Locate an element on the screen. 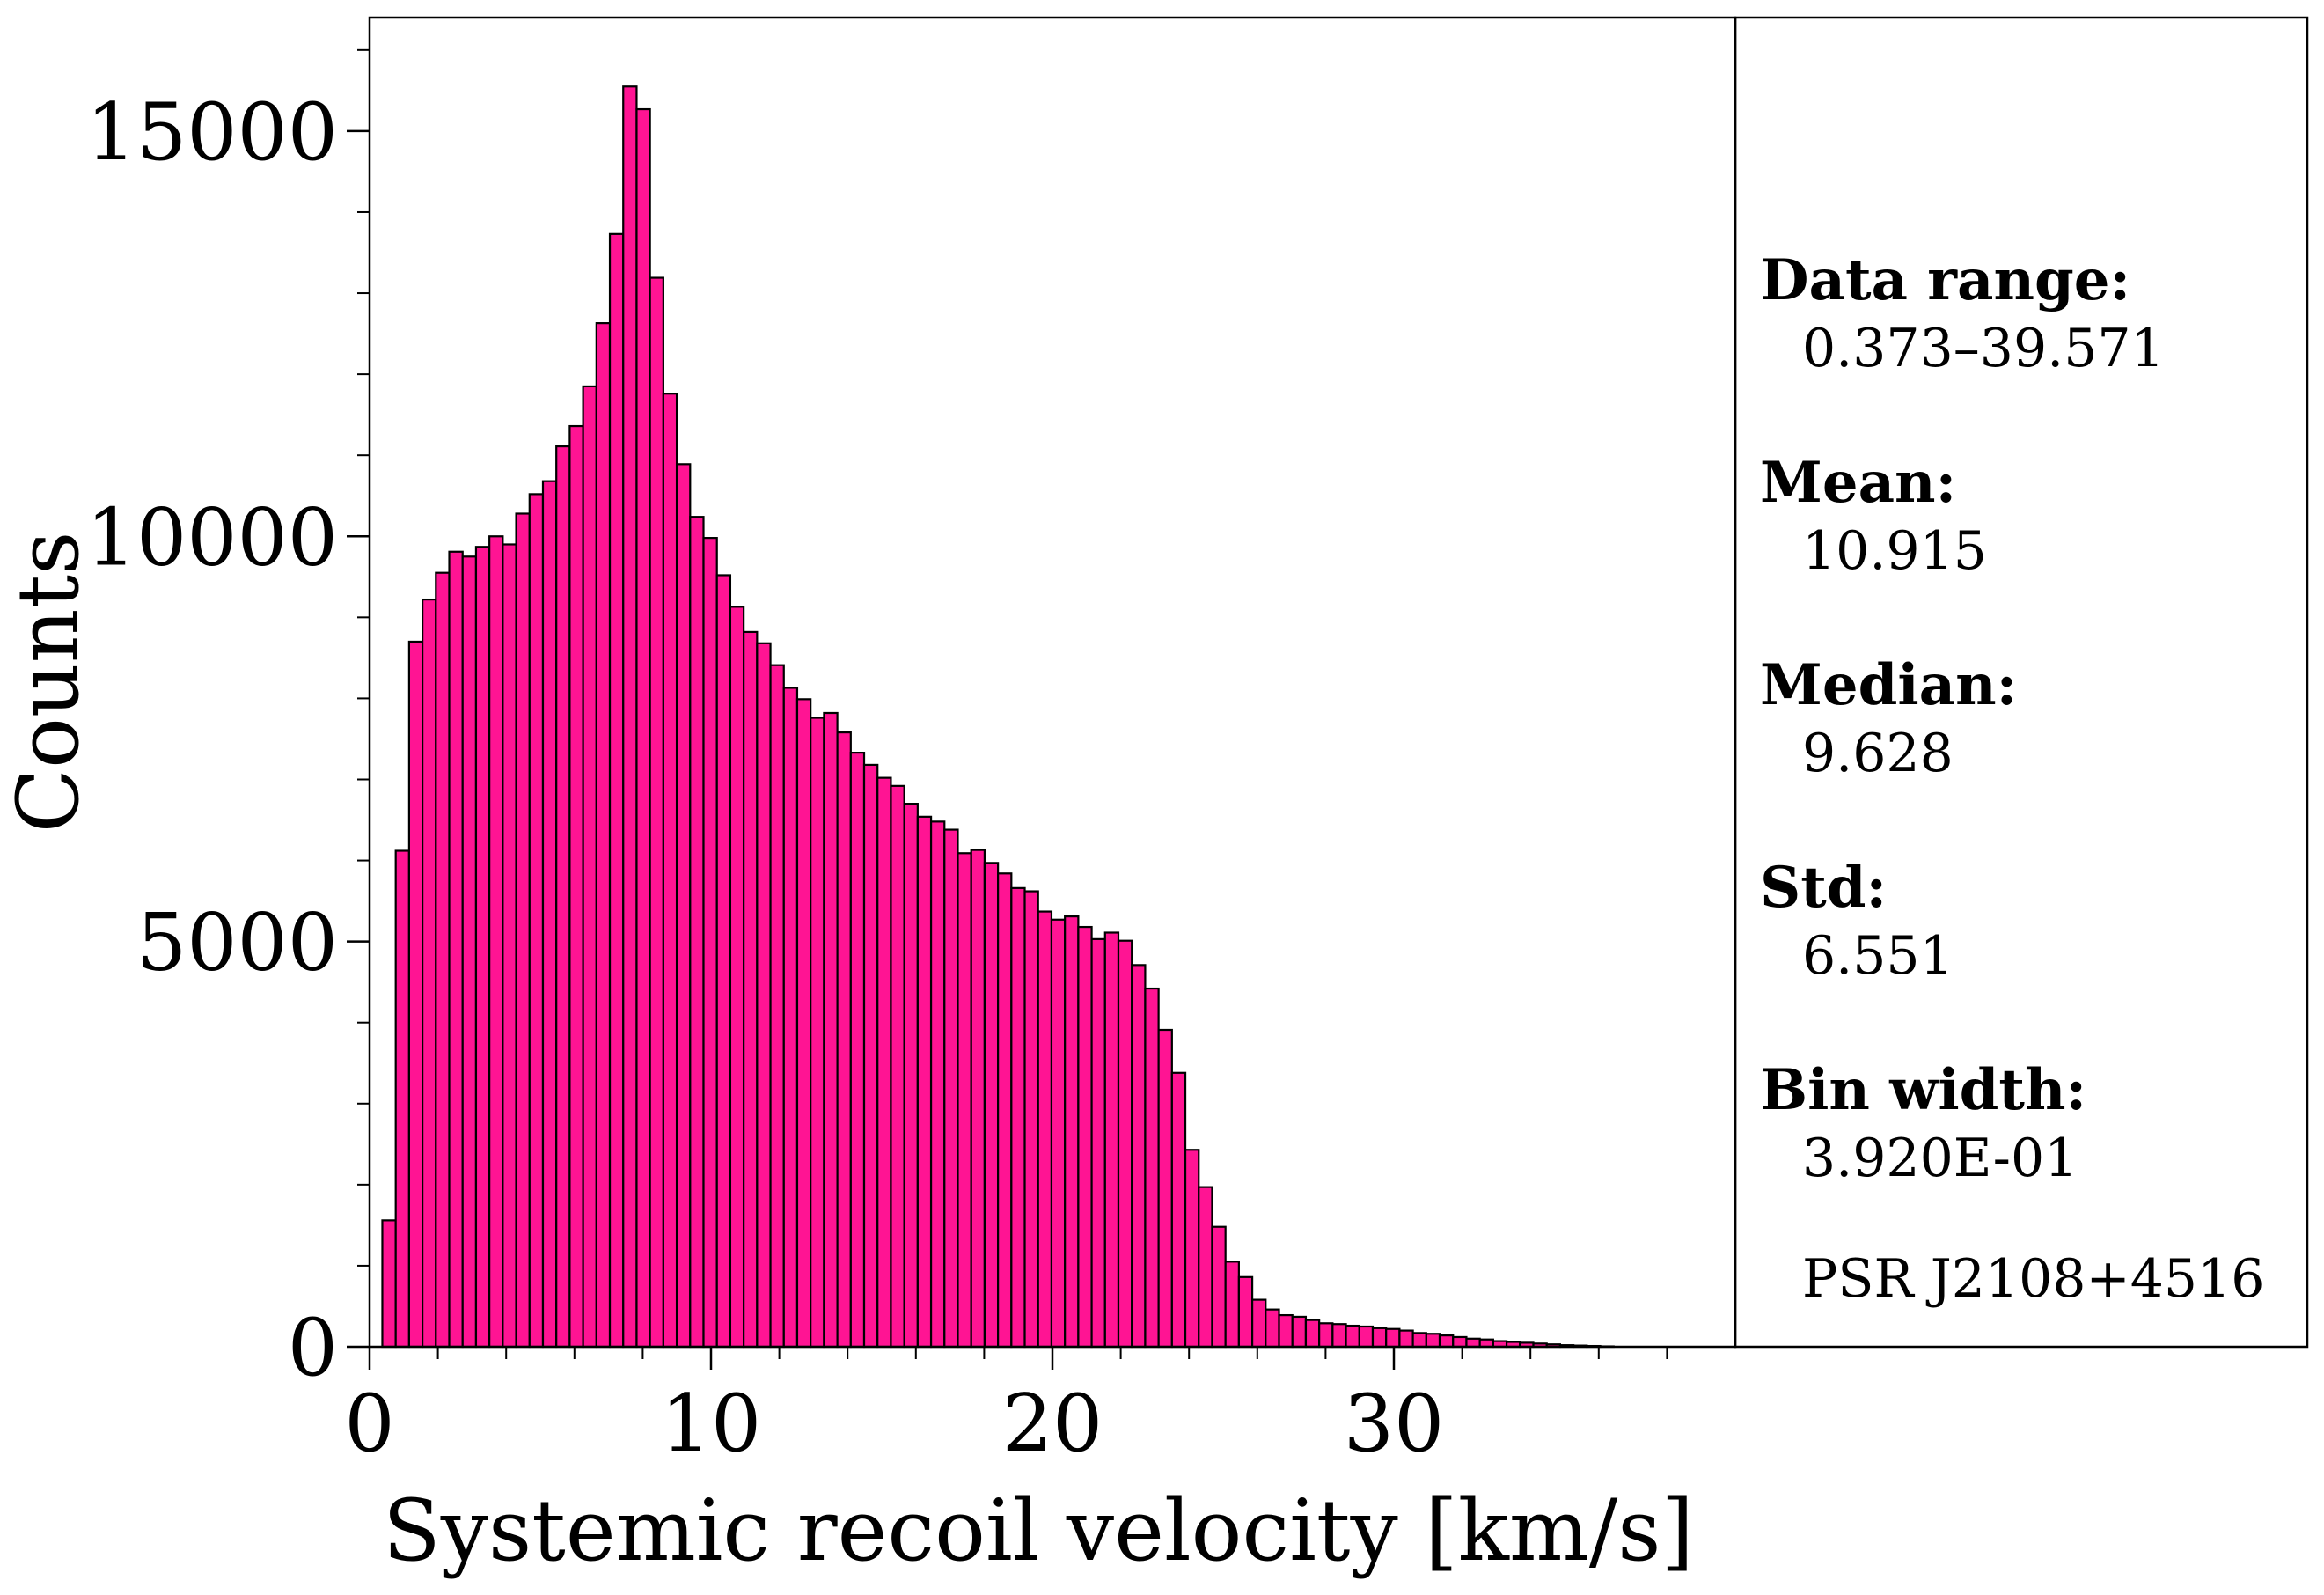 This screenshot has width=2324, height=1595. stat-value: 10.915 is located at coordinates (1894, 551).